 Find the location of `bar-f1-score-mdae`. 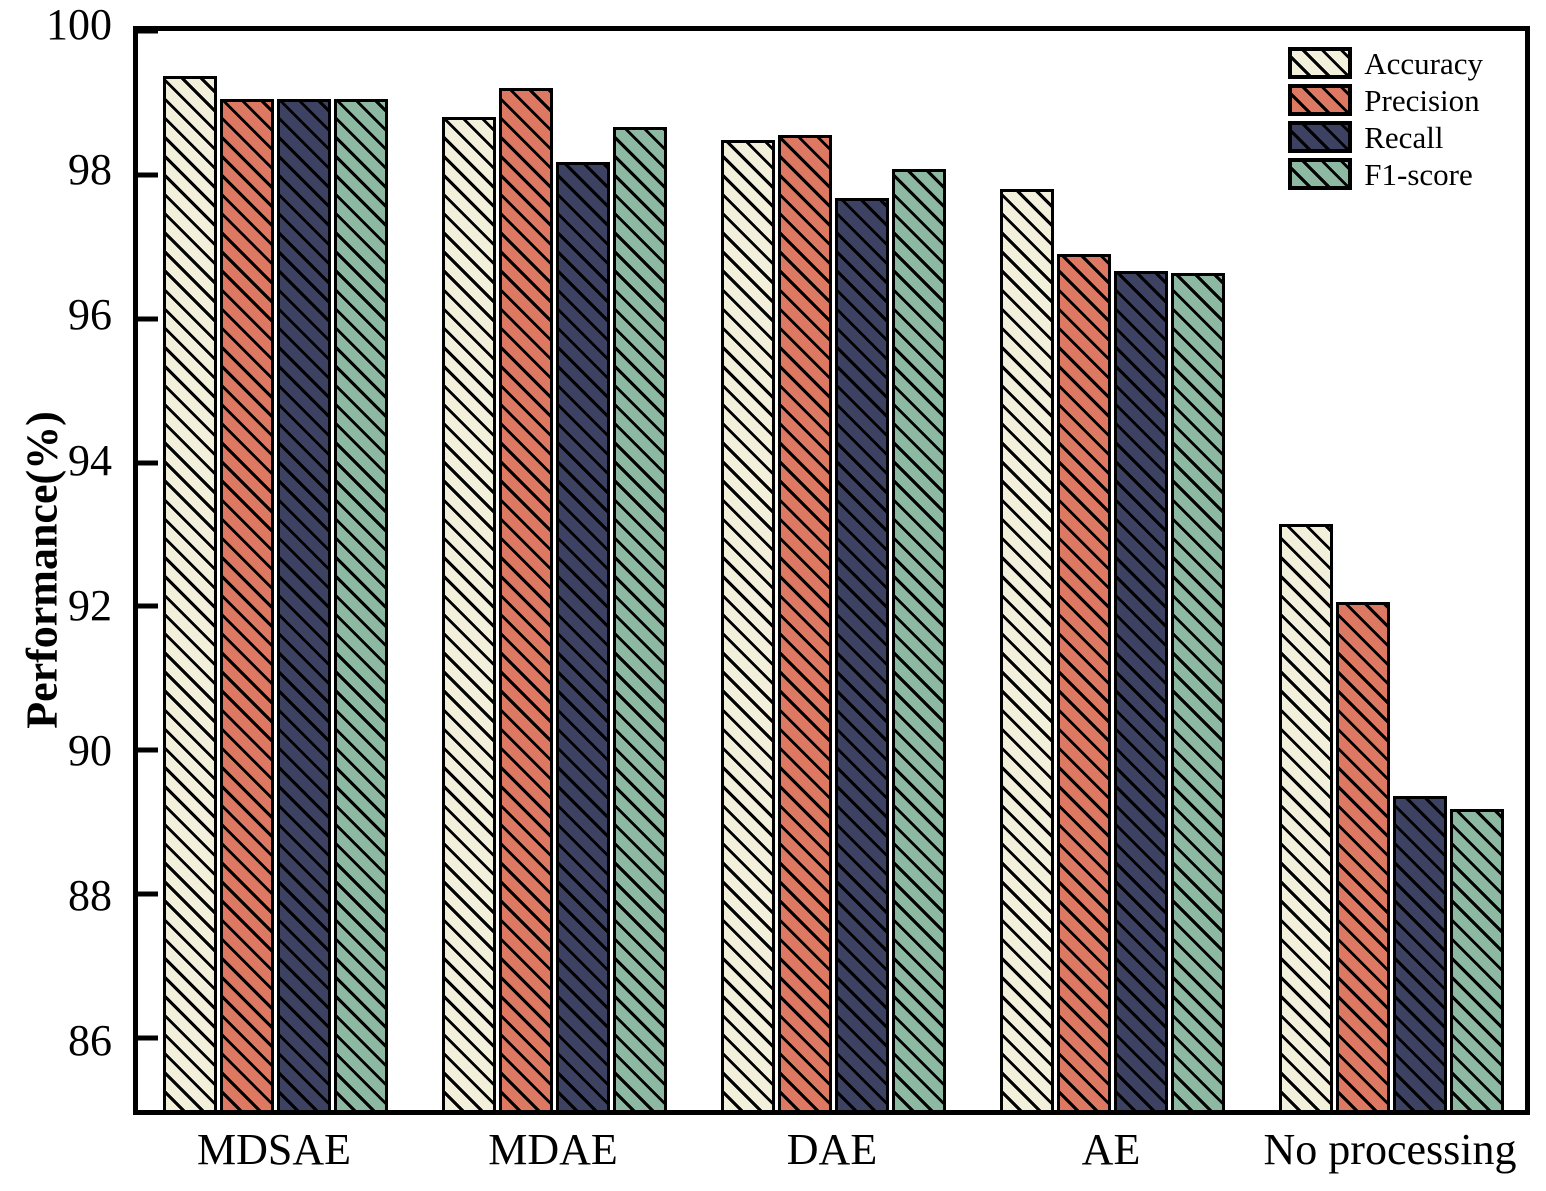

bar-f1-score-mdae is located at coordinates (640, 618).